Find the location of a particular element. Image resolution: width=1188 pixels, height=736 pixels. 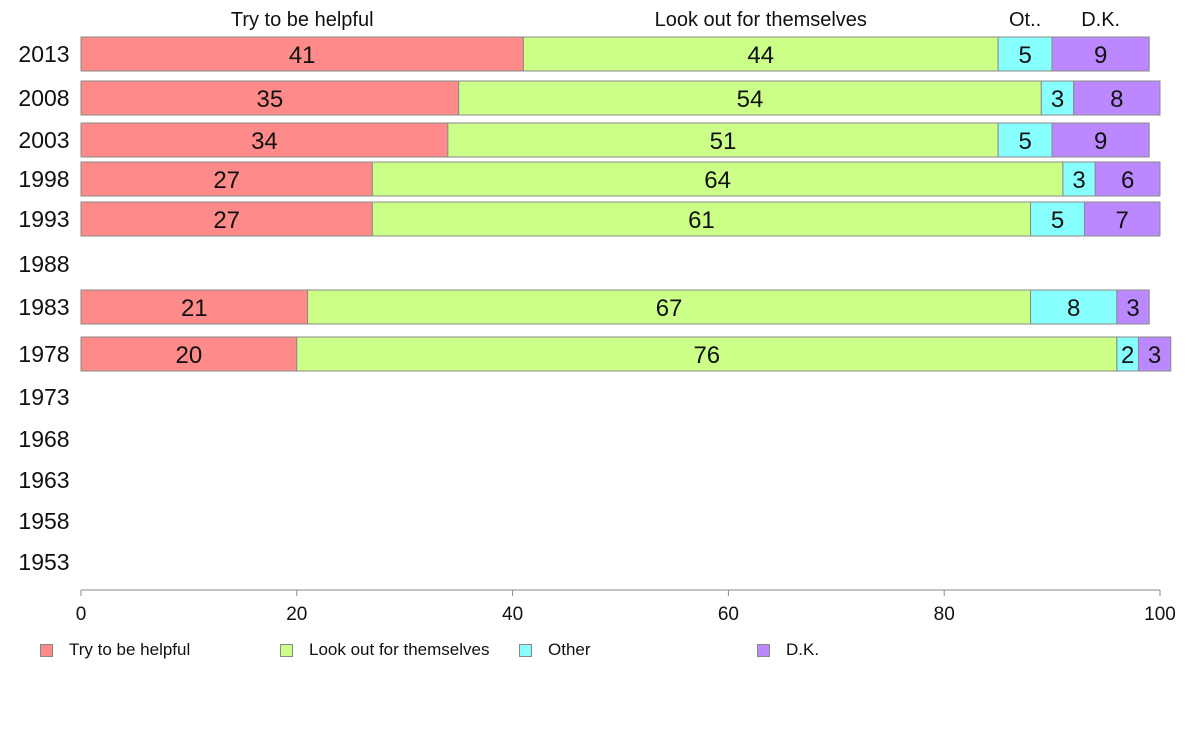

data-label: 20 is located at coordinates (189, 355).